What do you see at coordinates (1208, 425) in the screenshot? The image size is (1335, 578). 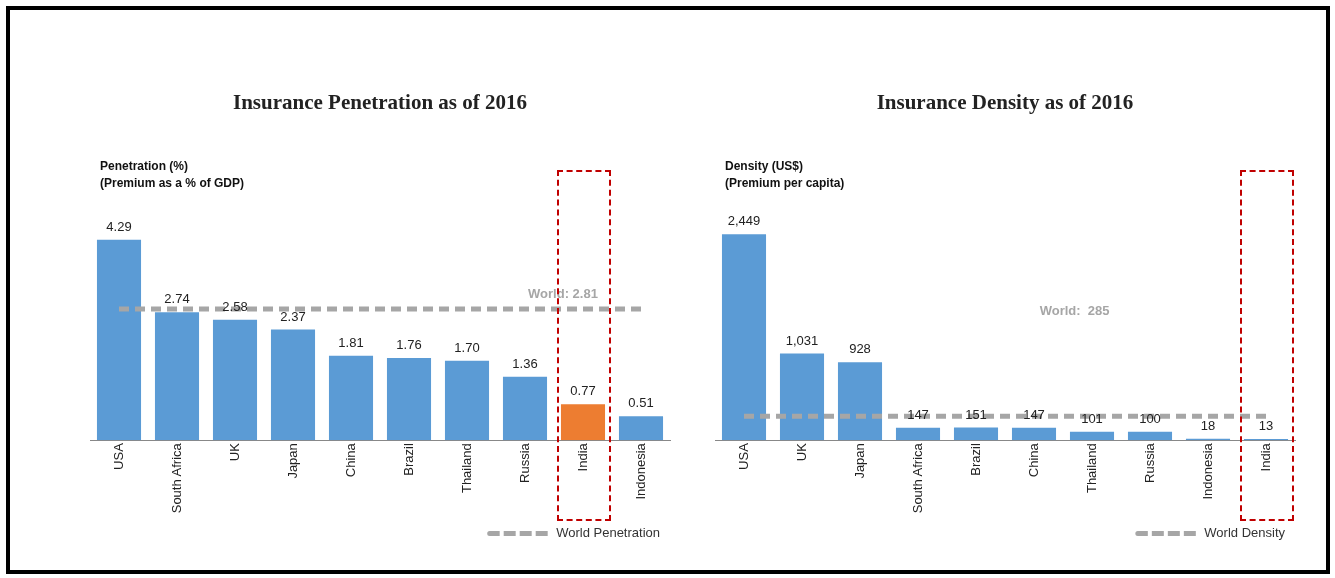 I see `data-label: 18` at bounding box center [1208, 425].